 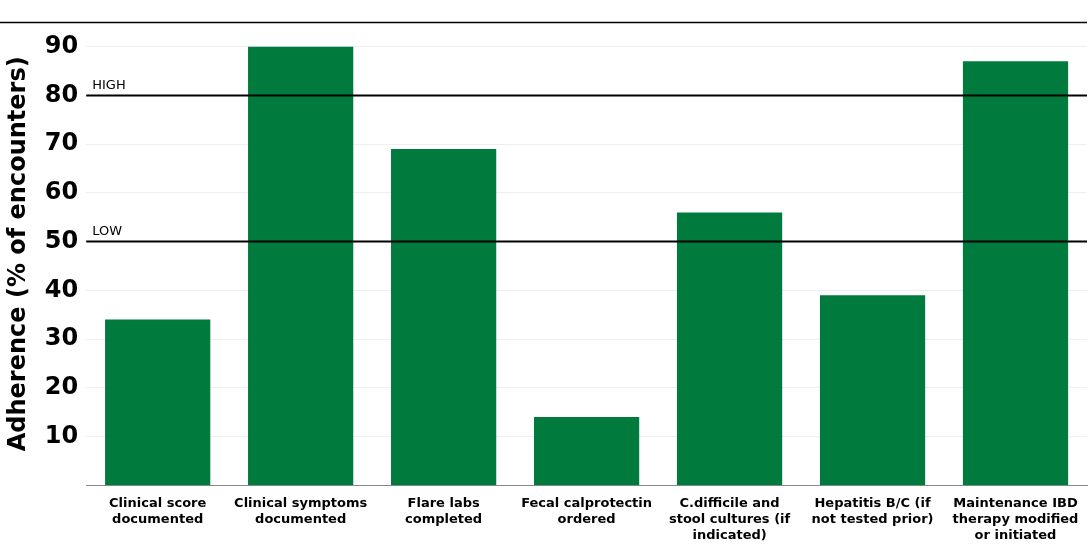 I want to click on y-axis-title: Adherence (% of encounters), so click(x=16, y=254).